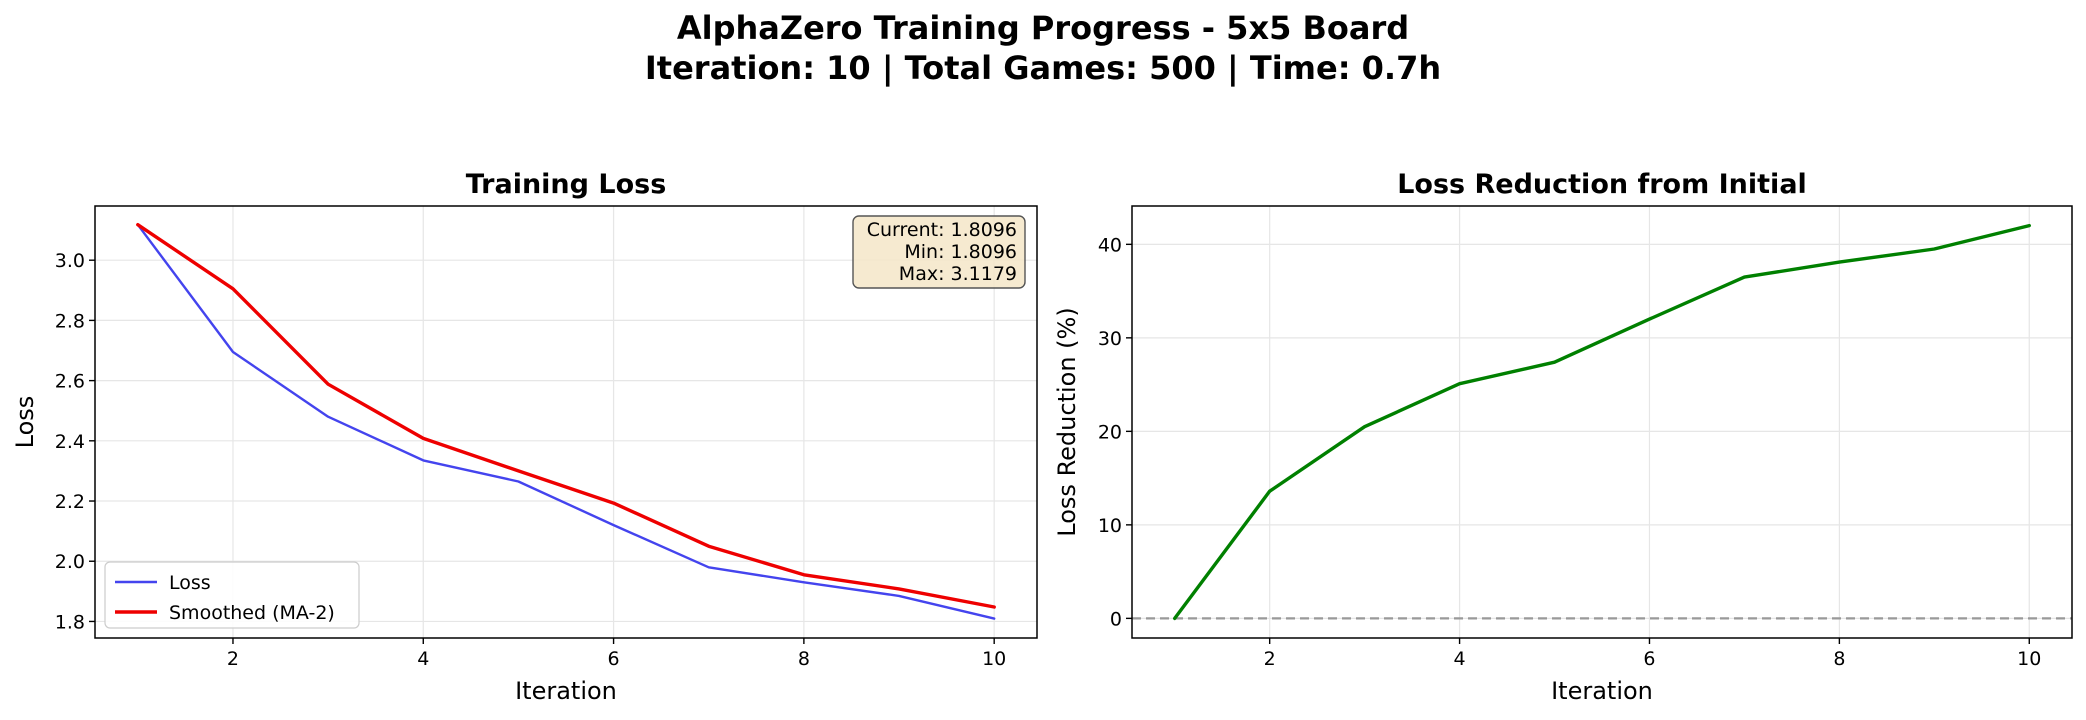  Describe the element at coordinates (70, 442) in the screenshot. I see `y-tick-label: 2.4` at that location.